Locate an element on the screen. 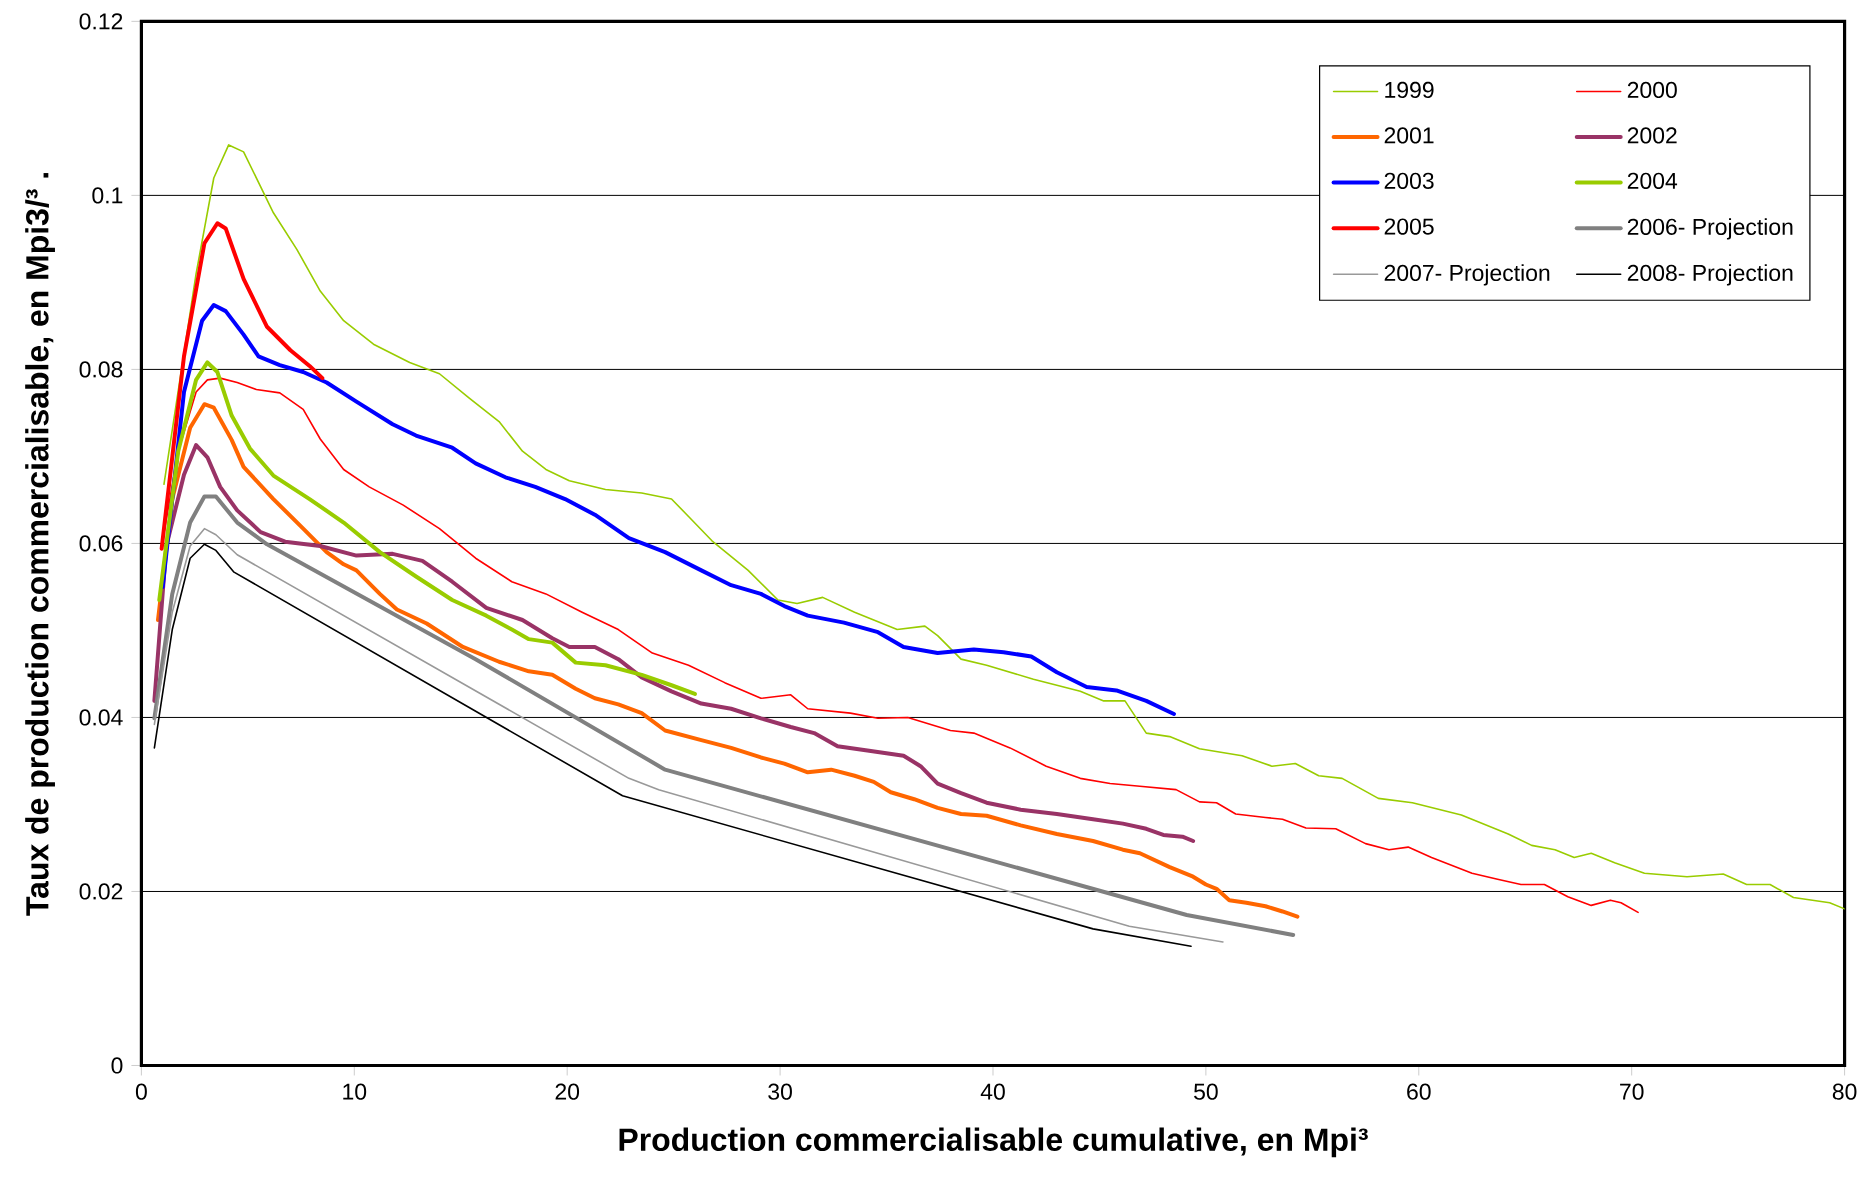 The height and width of the screenshot is (1178, 1865). y-tick-label: 0 is located at coordinates (117, 1065).